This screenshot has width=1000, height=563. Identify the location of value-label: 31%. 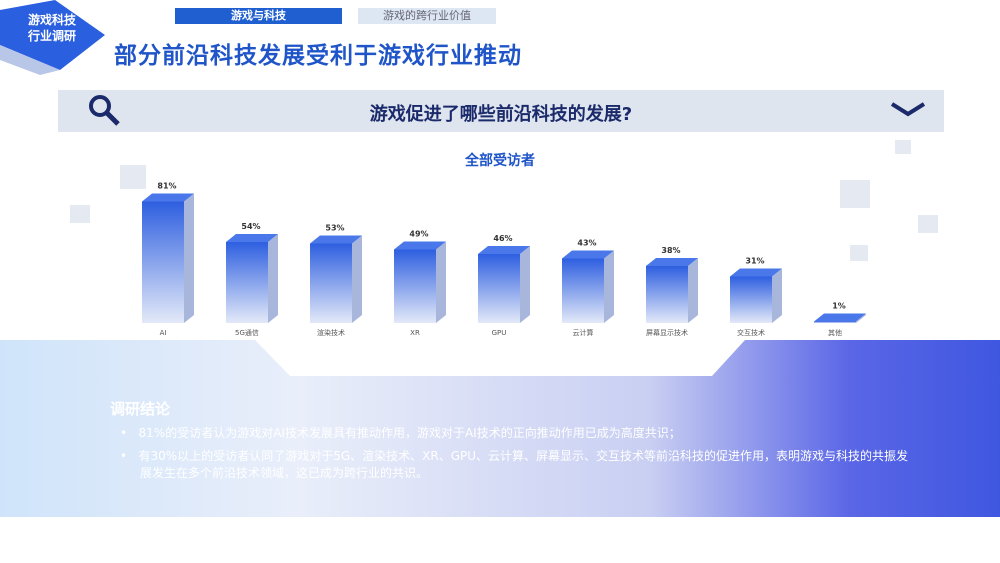
(754, 261).